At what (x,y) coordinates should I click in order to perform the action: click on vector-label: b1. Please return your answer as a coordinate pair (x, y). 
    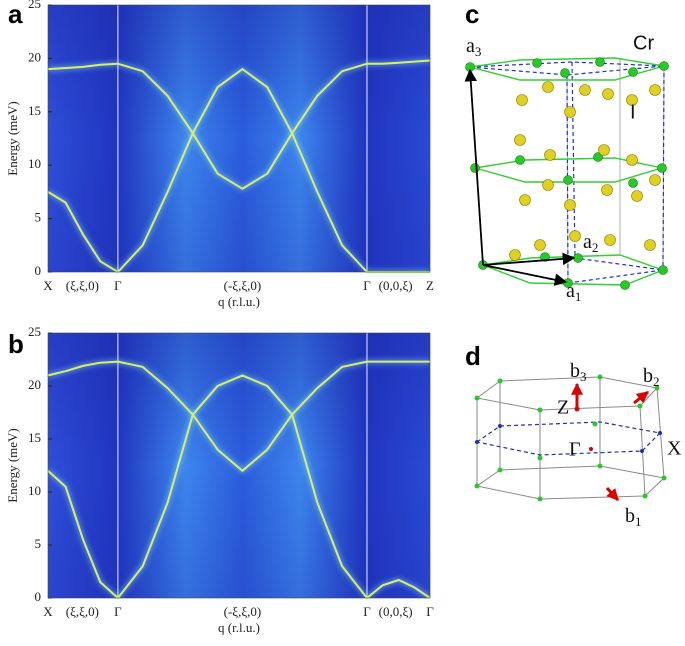
    Looking at the image, I should click on (633, 517).